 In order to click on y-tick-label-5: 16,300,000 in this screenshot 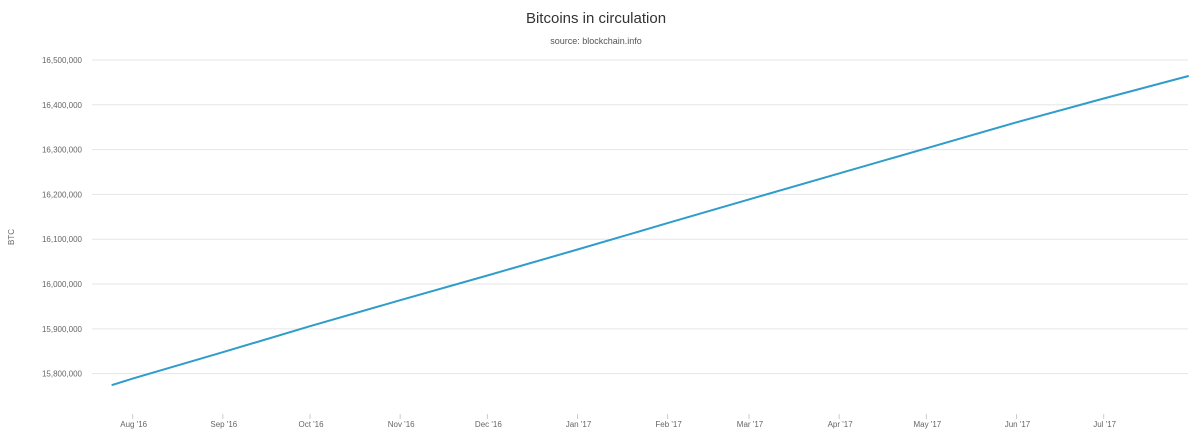, I will do `click(62, 150)`.